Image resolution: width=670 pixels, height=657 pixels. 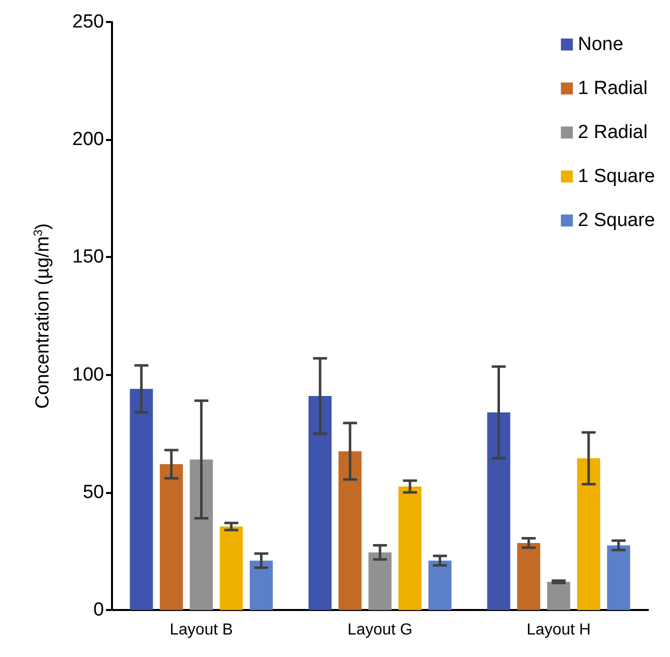 What do you see at coordinates (613, 88) in the screenshot?
I see `legend-label: 1 Radial` at bounding box center [613, 88].